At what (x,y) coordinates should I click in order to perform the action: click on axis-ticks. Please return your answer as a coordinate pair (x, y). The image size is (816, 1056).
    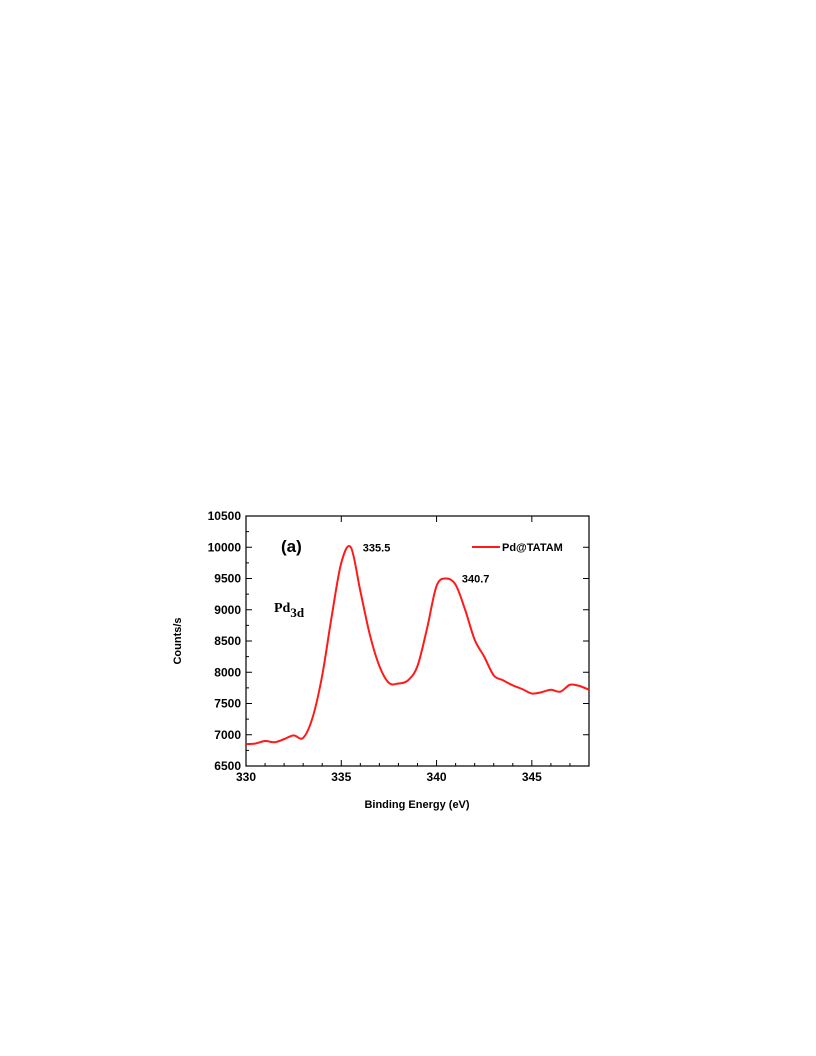
    Looking at the image, I should click on (417, 641).